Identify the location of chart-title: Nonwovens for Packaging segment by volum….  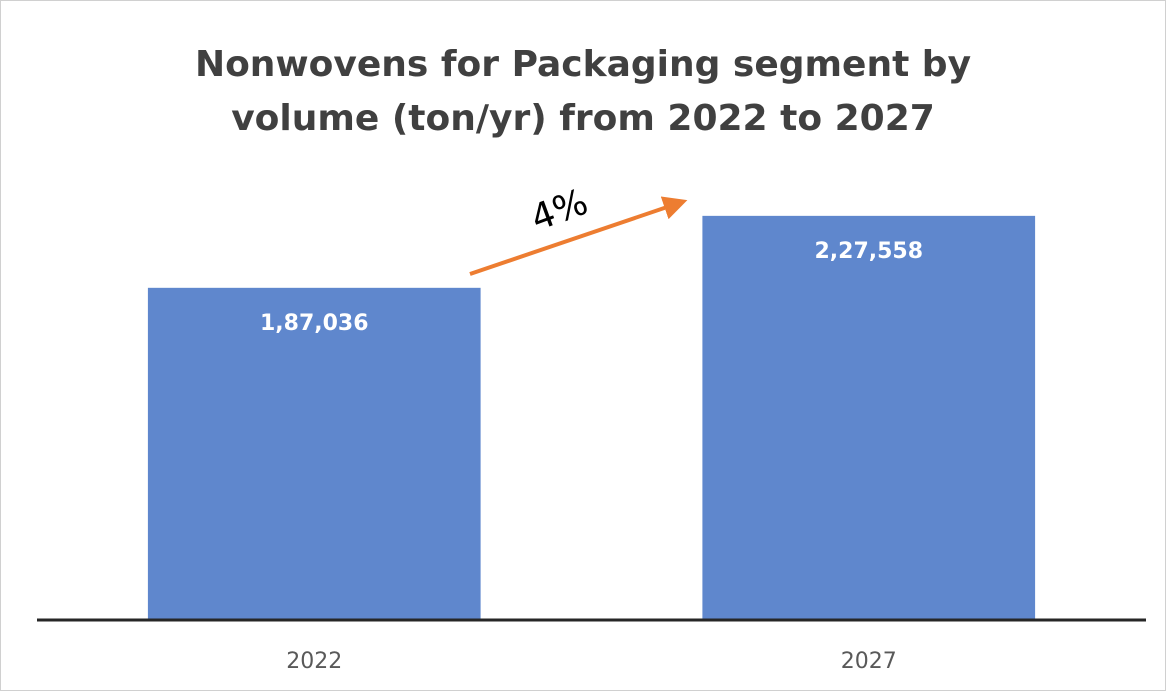
(583, 91).